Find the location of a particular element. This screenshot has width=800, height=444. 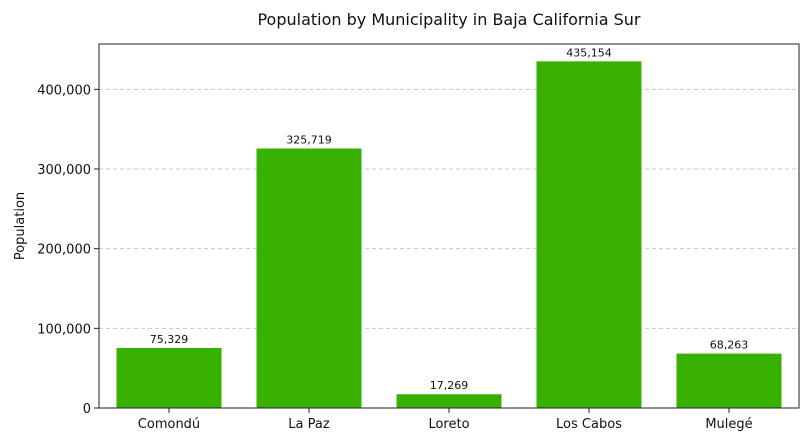

y-axis-label: Population is located at coordinates (20, 226).